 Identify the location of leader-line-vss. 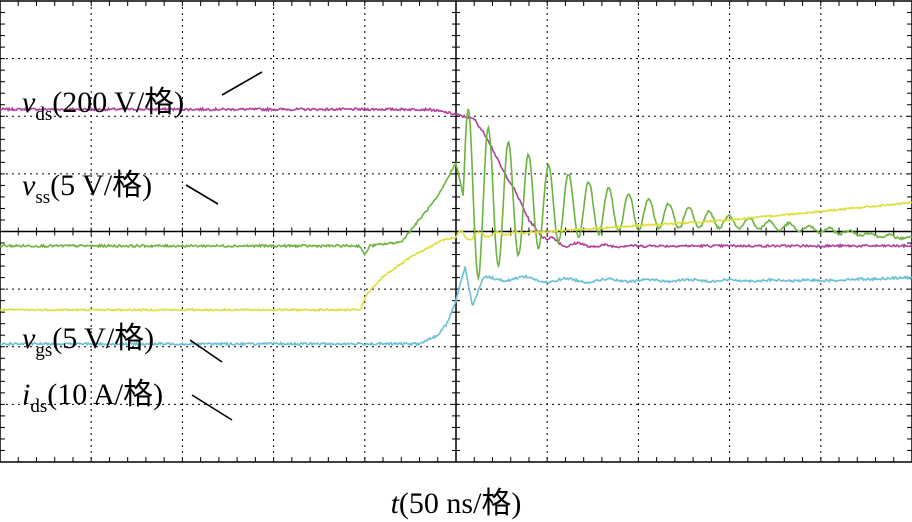
(202, 194).